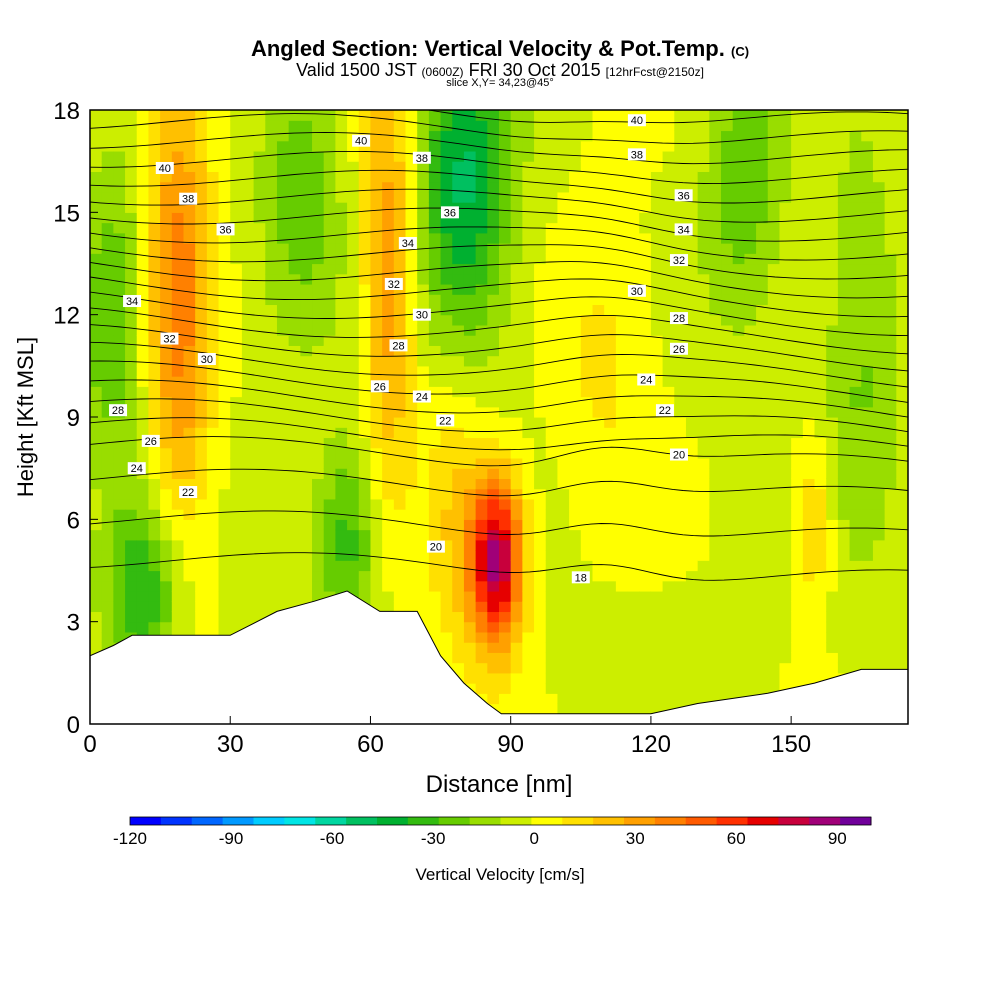 The image size is (1000, 1000). Describe the element at coordinates (408, 244) in the screenshot. I see `isentrope-label-text: 34` at that location.